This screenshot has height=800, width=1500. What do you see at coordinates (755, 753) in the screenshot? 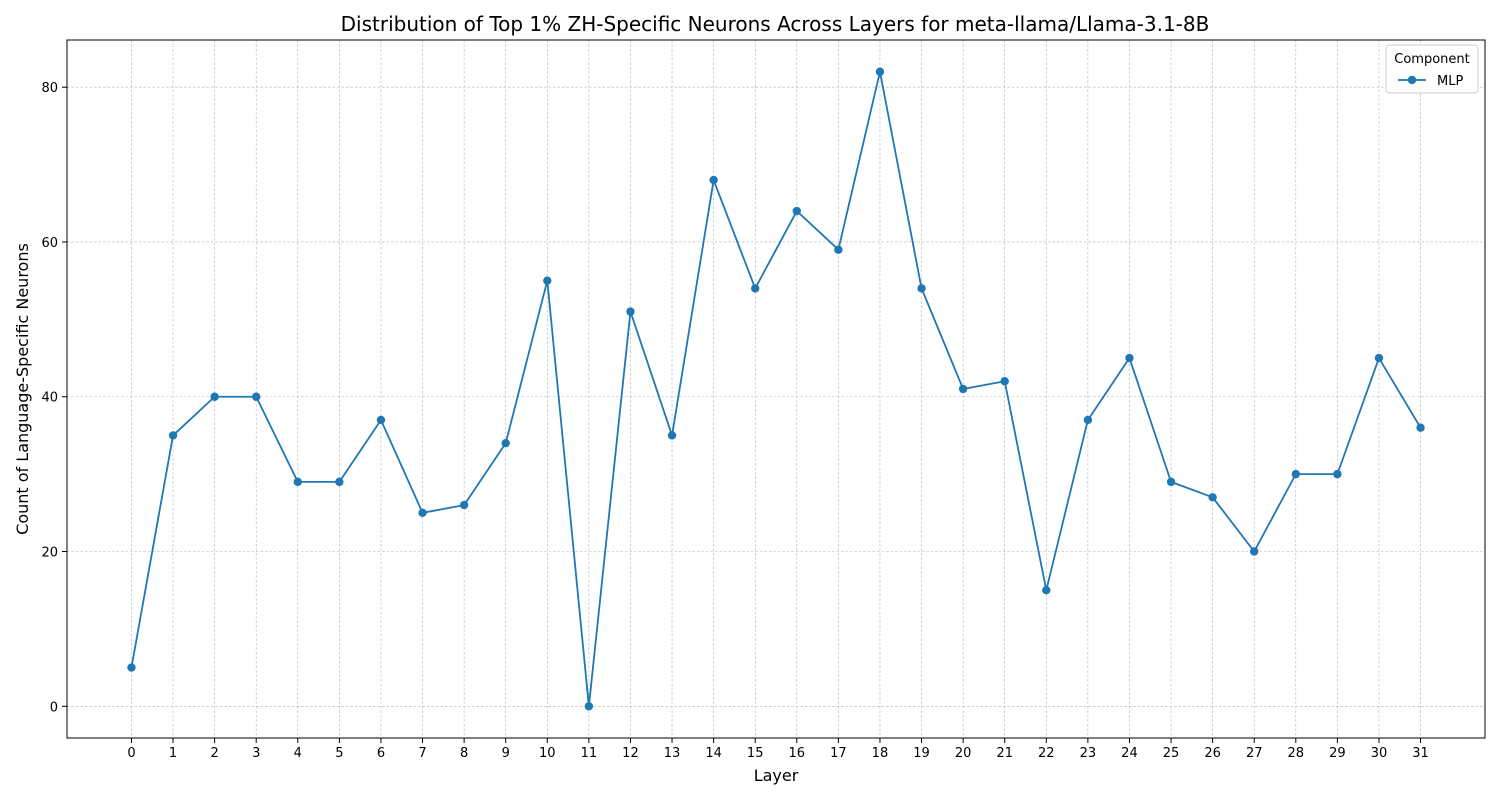
I see `x-tick-label: 15` at bounding box center [755, 753].